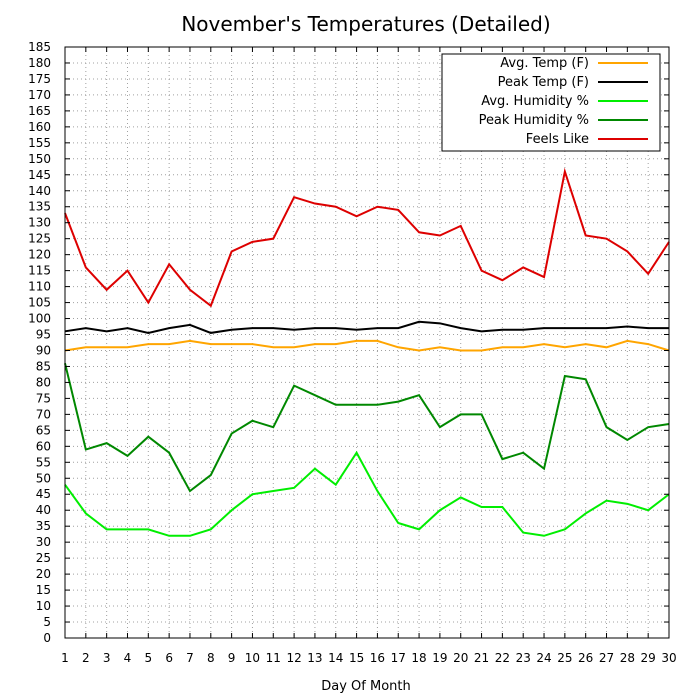  I want to click on y-tick-label: 35, so click(43, 526).